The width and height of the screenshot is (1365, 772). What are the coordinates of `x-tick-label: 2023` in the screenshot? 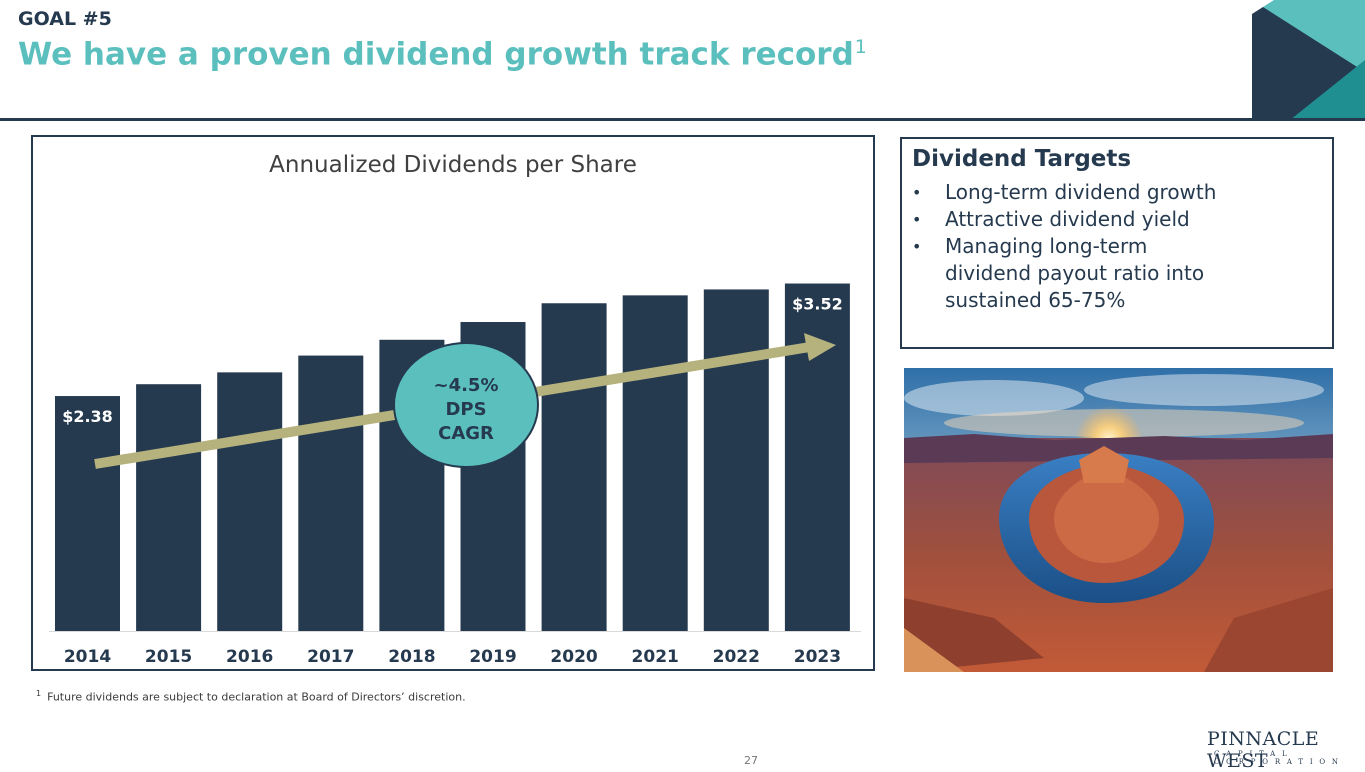 It's located at (817, 657).